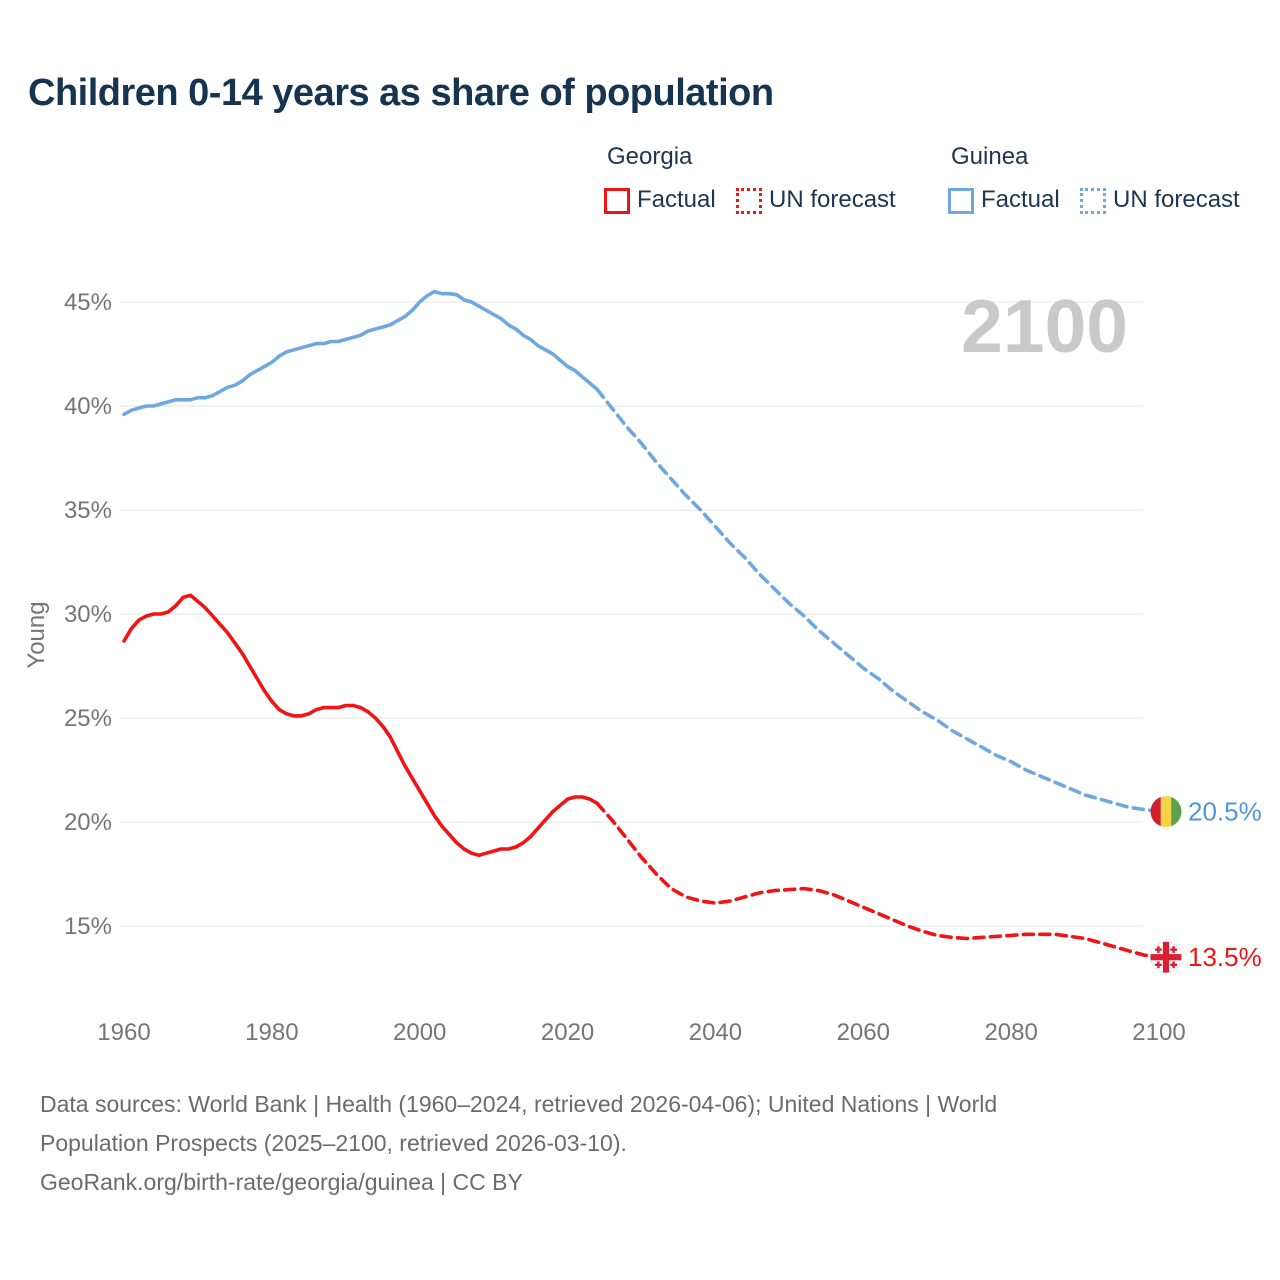 This screenshot has height=1280, width=1280. What do you see at coordinates (650, 156) in the screenshot?
I see `legend-header-georgia: Georgia` at bounding box center [650, 156].